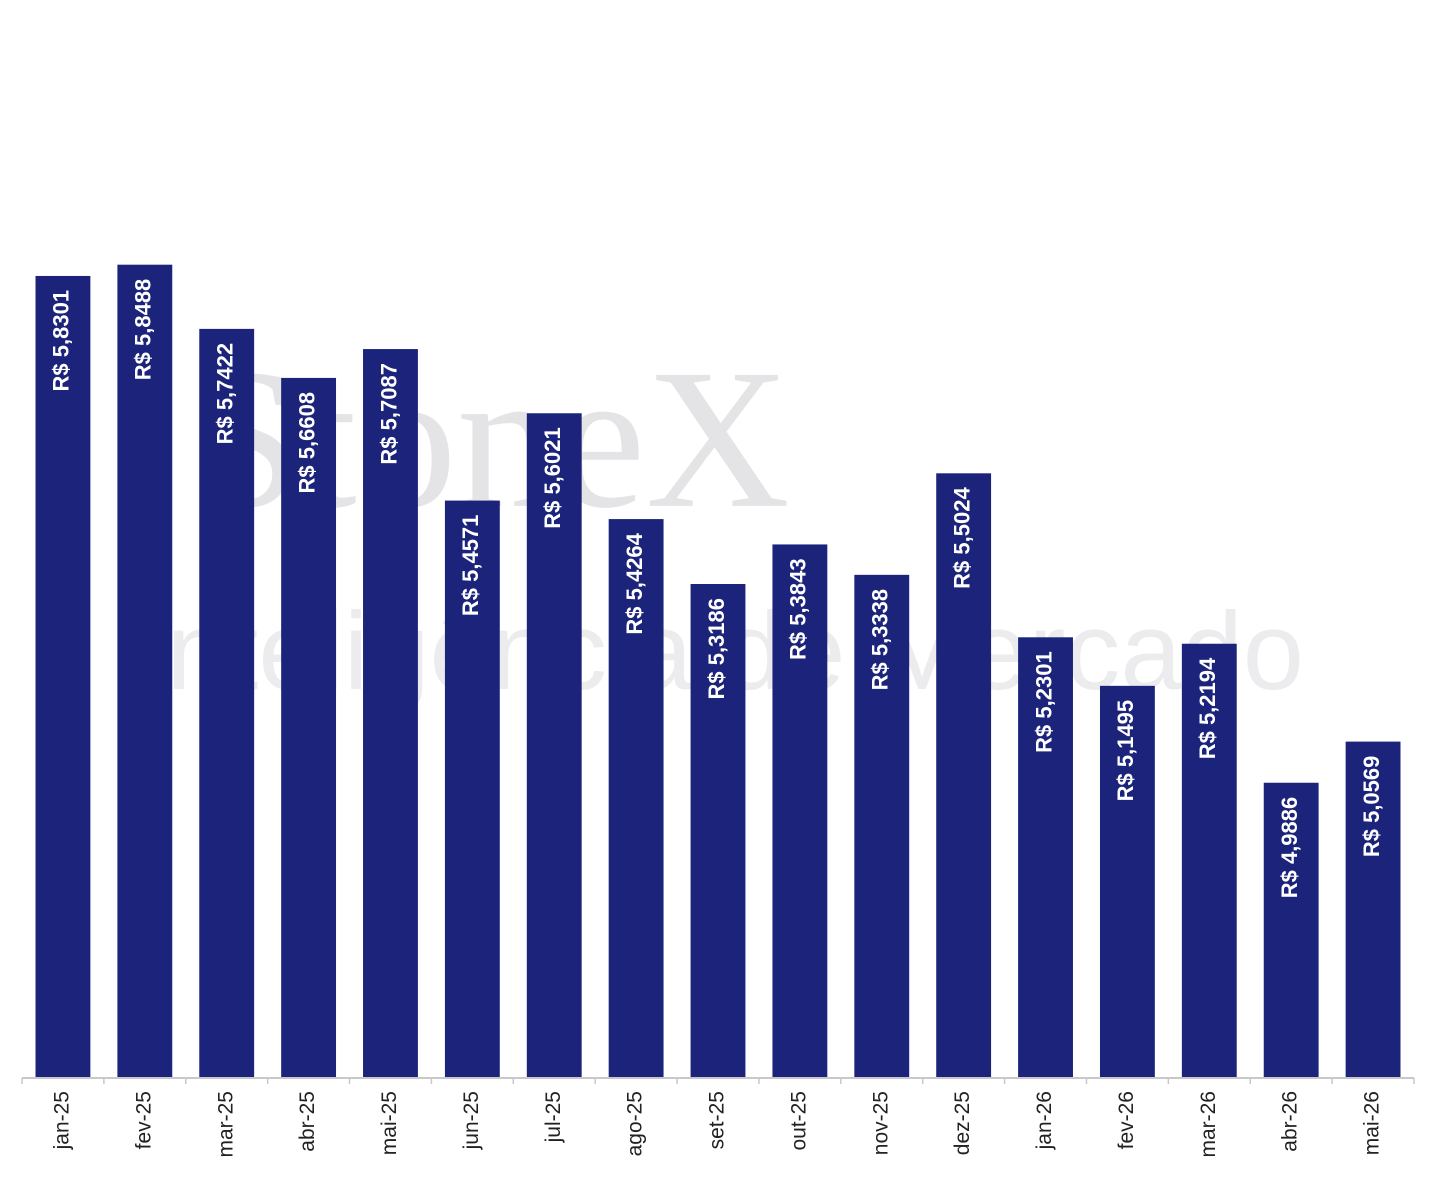 Image resolution: width=1437 pixels, height=1189 pixels. I want to click on value-label: R$ 5,8301, so click(61, 341).